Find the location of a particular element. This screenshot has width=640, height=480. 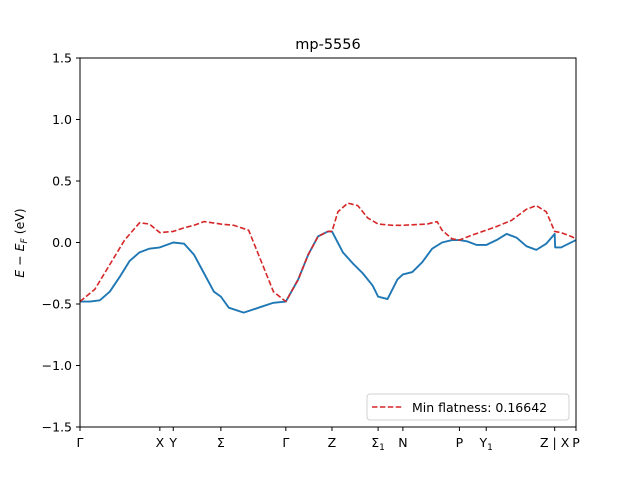

x-tick-label: Z is located at coordinates (332, 442).